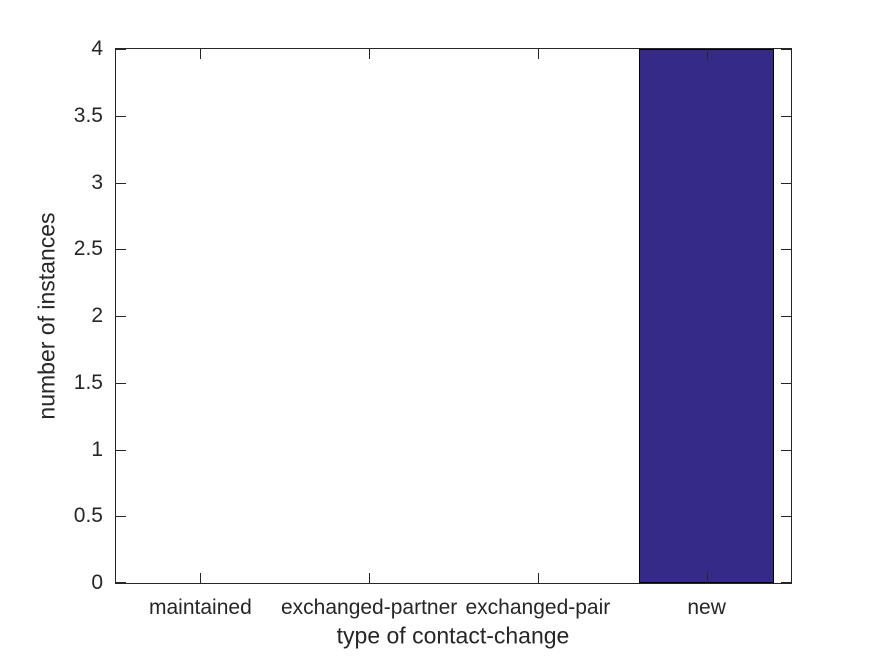 The image size is (875, 656). Describe the element at coordinates (97, 316) in the screenshot. I see `y-tick-label: 2` at that location.